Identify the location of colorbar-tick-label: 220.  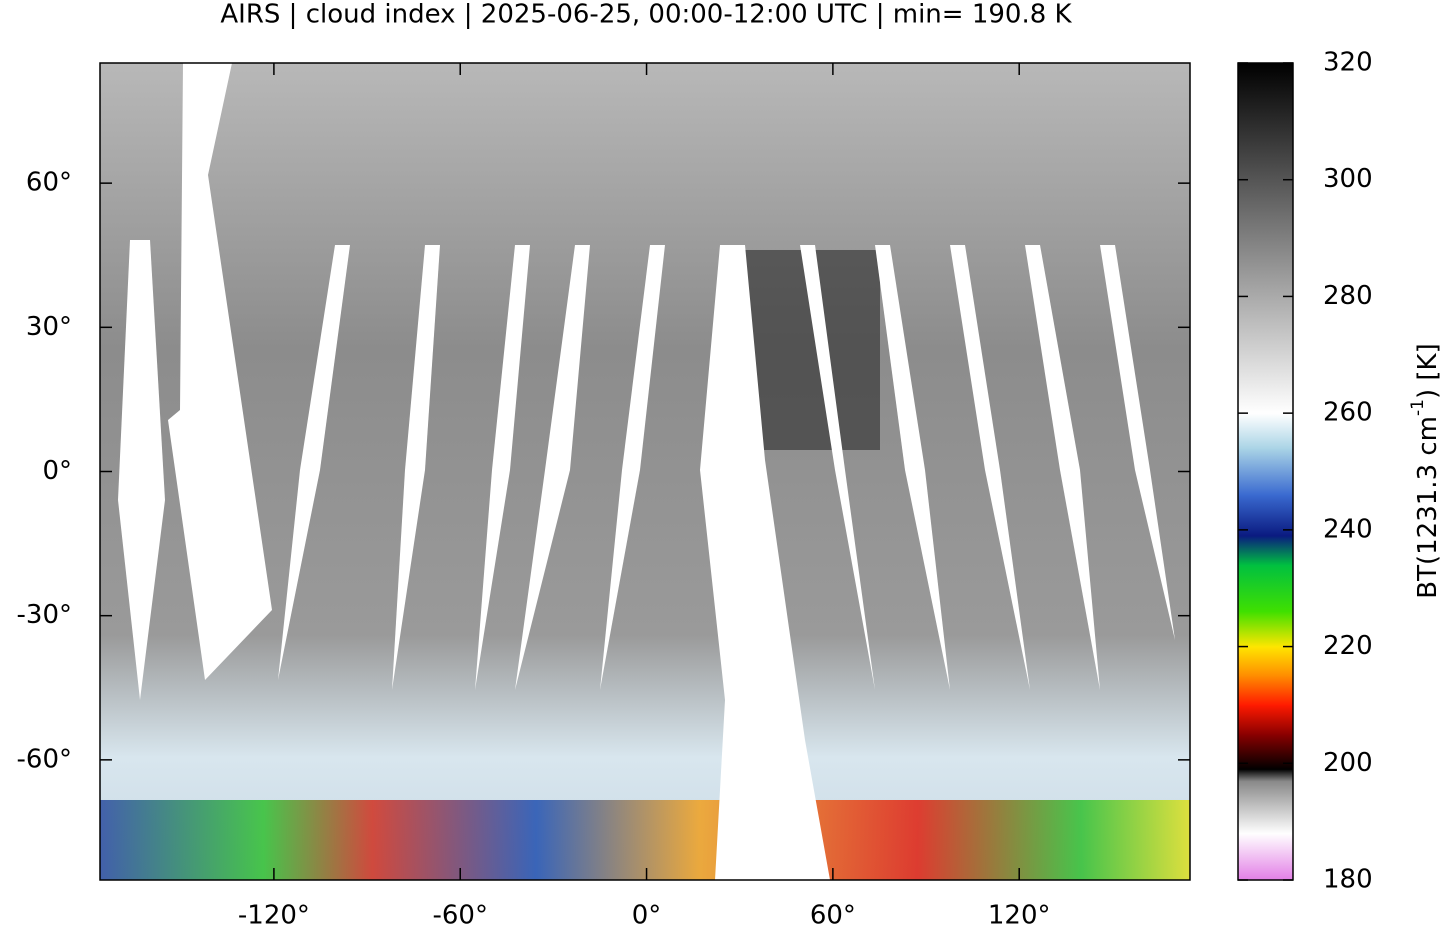
(1348, 646).